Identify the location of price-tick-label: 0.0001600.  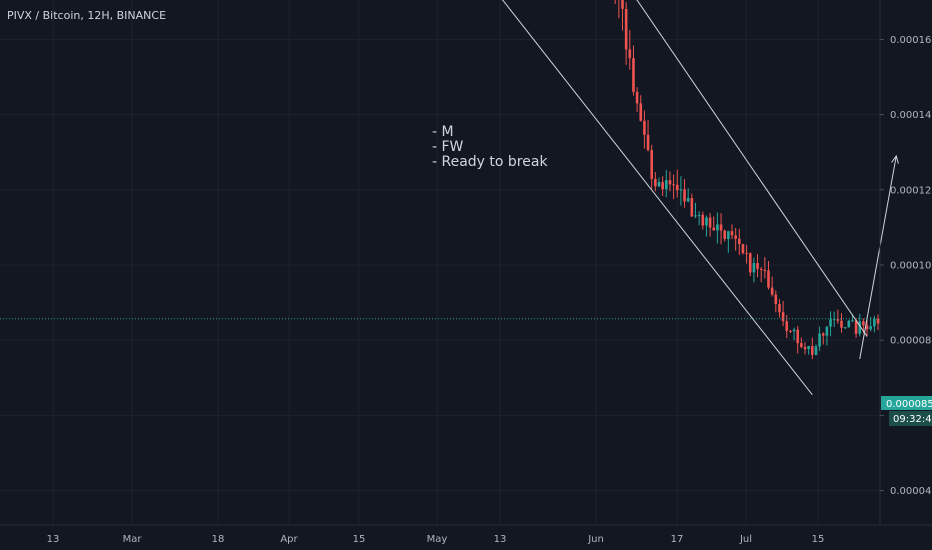
(911, 40).